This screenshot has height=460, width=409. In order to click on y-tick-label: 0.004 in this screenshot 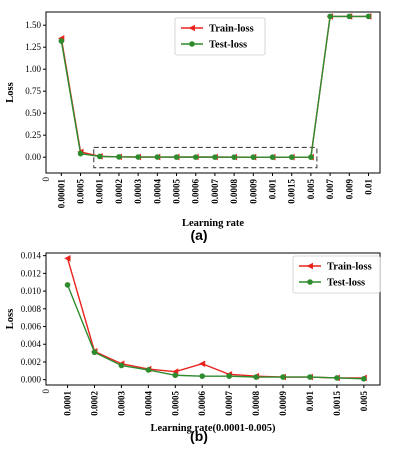, I will do `click(31, 344)`.